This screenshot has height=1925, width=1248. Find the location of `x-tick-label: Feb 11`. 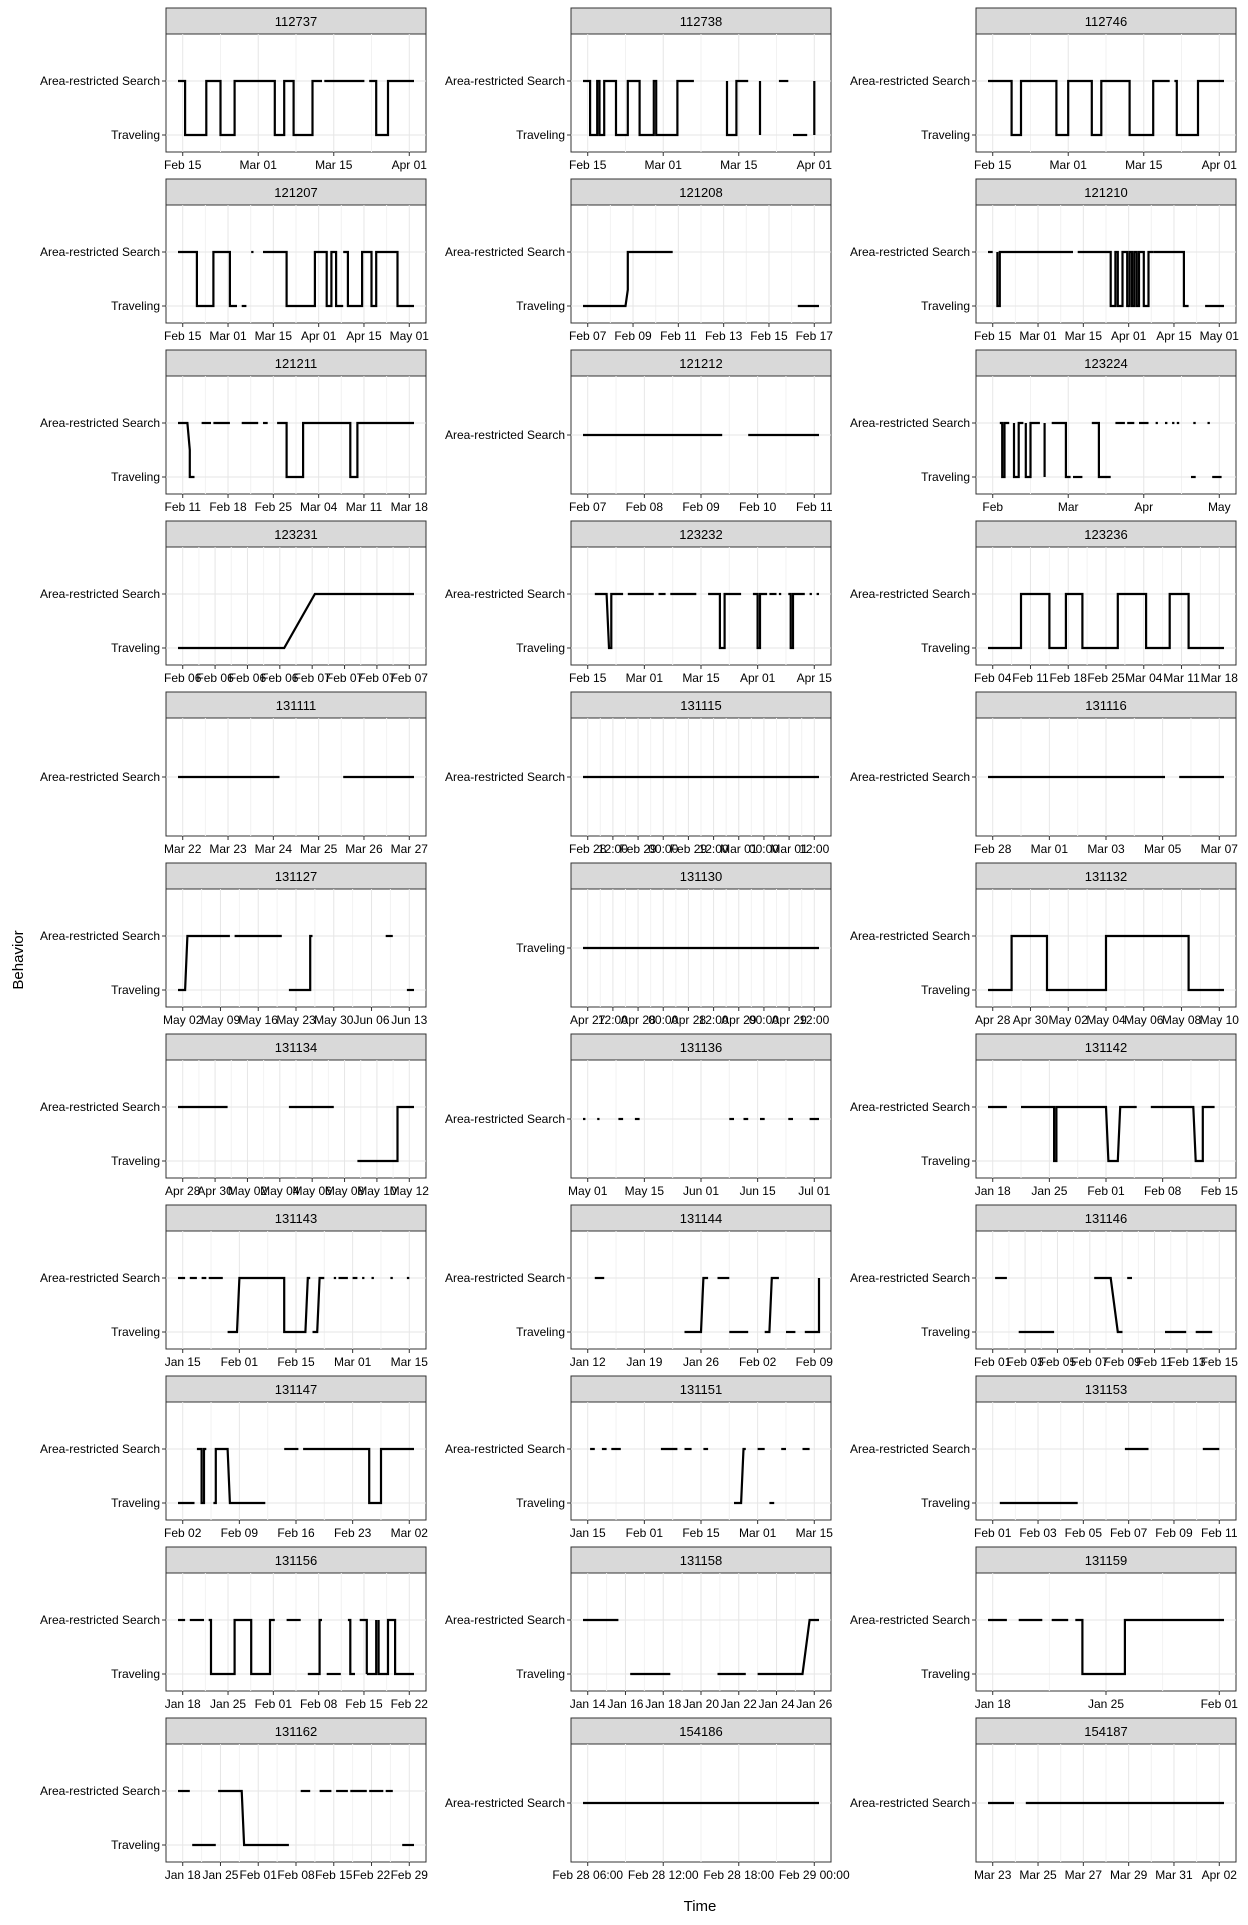

x-tick-label: Feb 11 is located at coordinates (1030, 678).